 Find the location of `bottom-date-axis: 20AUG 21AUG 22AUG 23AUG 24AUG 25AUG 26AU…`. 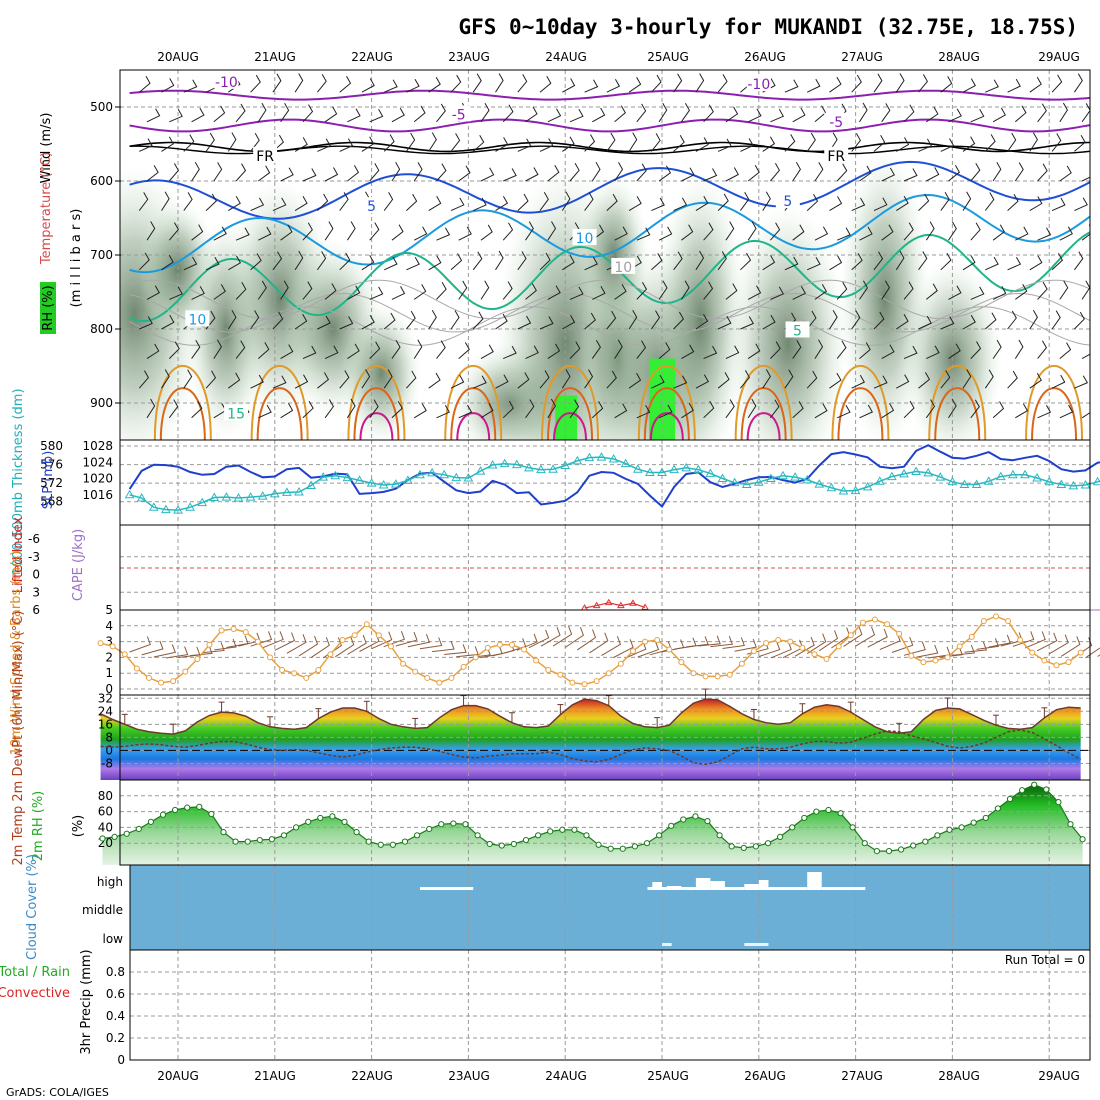

bottom-date-axis: 20AUG 21AUG 22AUG 23AUG 24AUG 25AUG 26AU… is located at coordinates (618, 1076).